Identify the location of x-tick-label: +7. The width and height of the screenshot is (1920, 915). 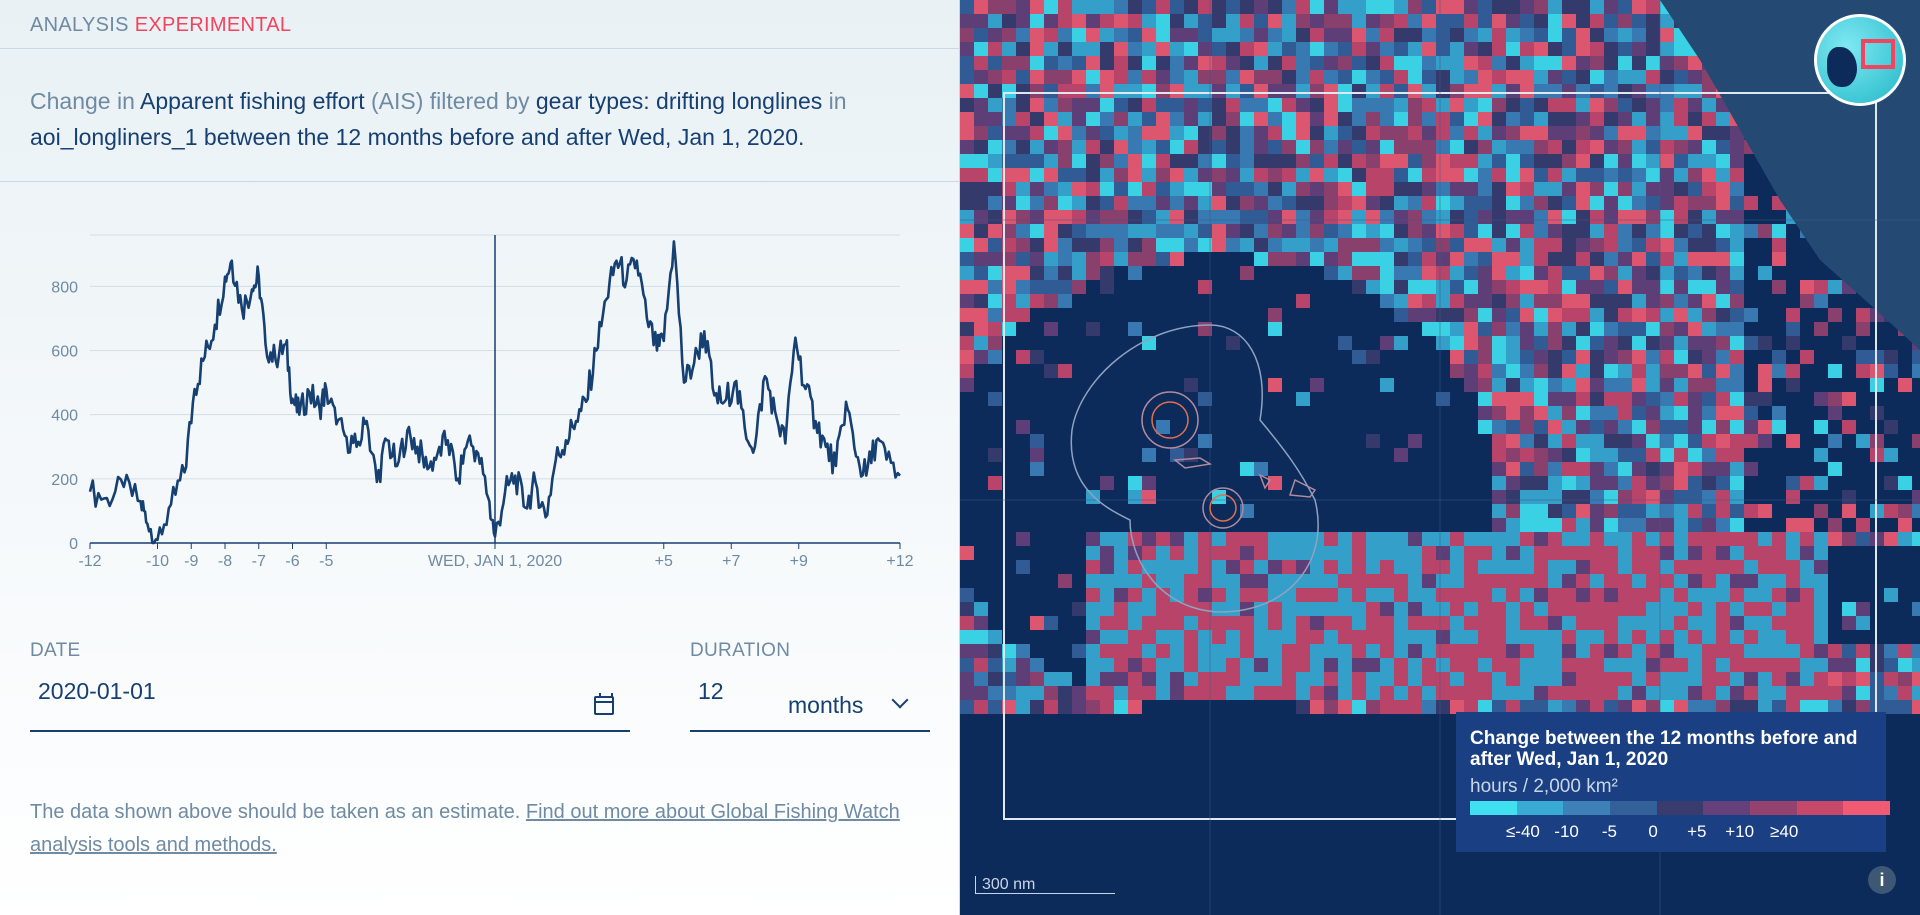
(731, 561).